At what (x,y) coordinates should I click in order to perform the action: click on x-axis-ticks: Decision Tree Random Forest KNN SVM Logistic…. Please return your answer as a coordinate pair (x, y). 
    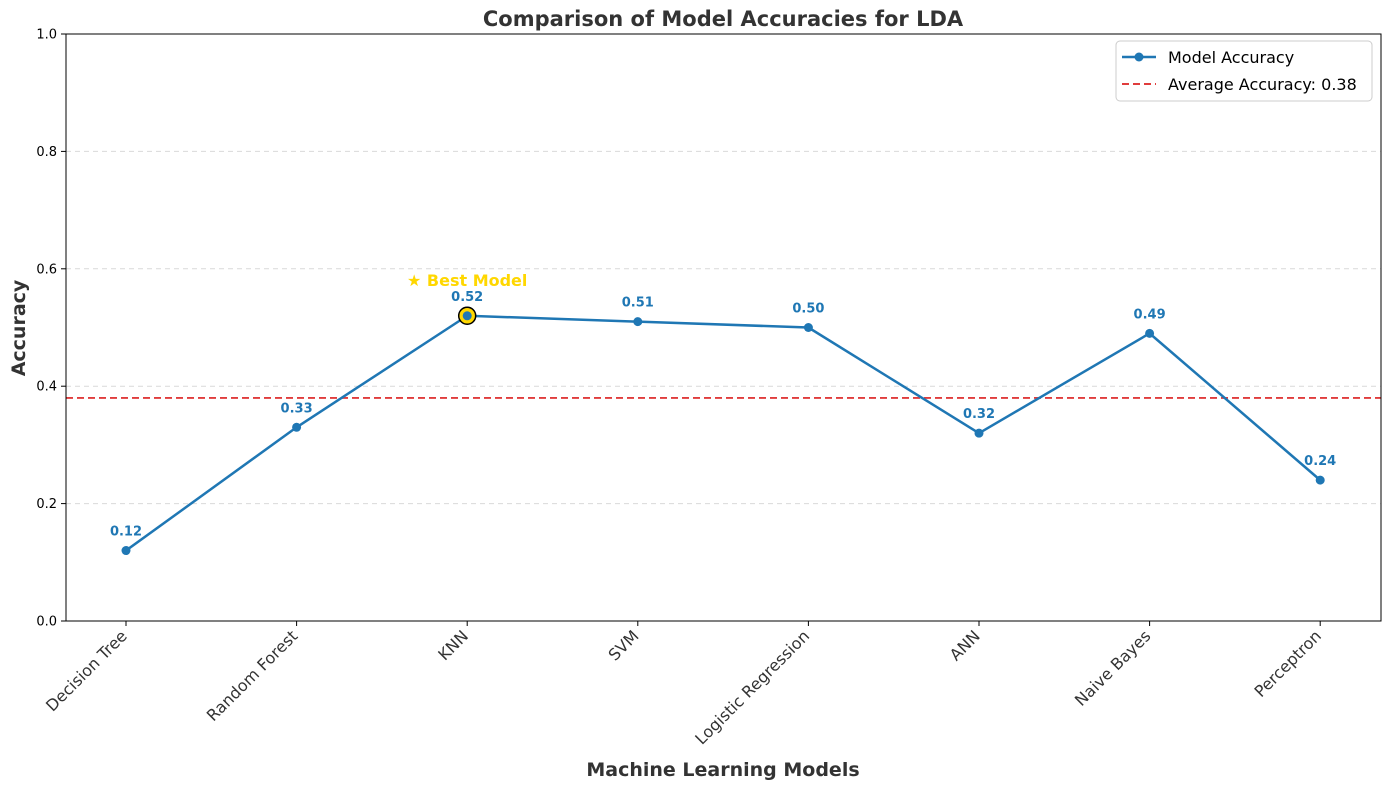
    Looking at the image, I should click on (683, 684).